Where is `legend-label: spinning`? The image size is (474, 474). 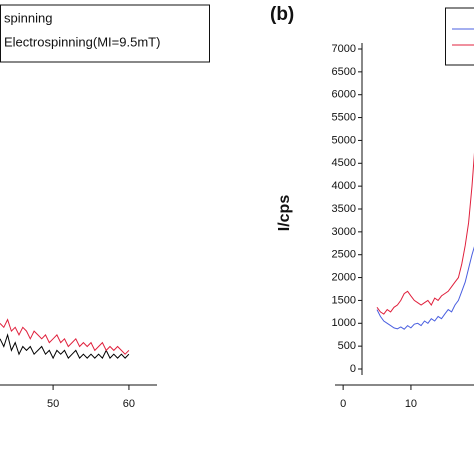
legend-label: spinning is located at coordinates (28, 17).